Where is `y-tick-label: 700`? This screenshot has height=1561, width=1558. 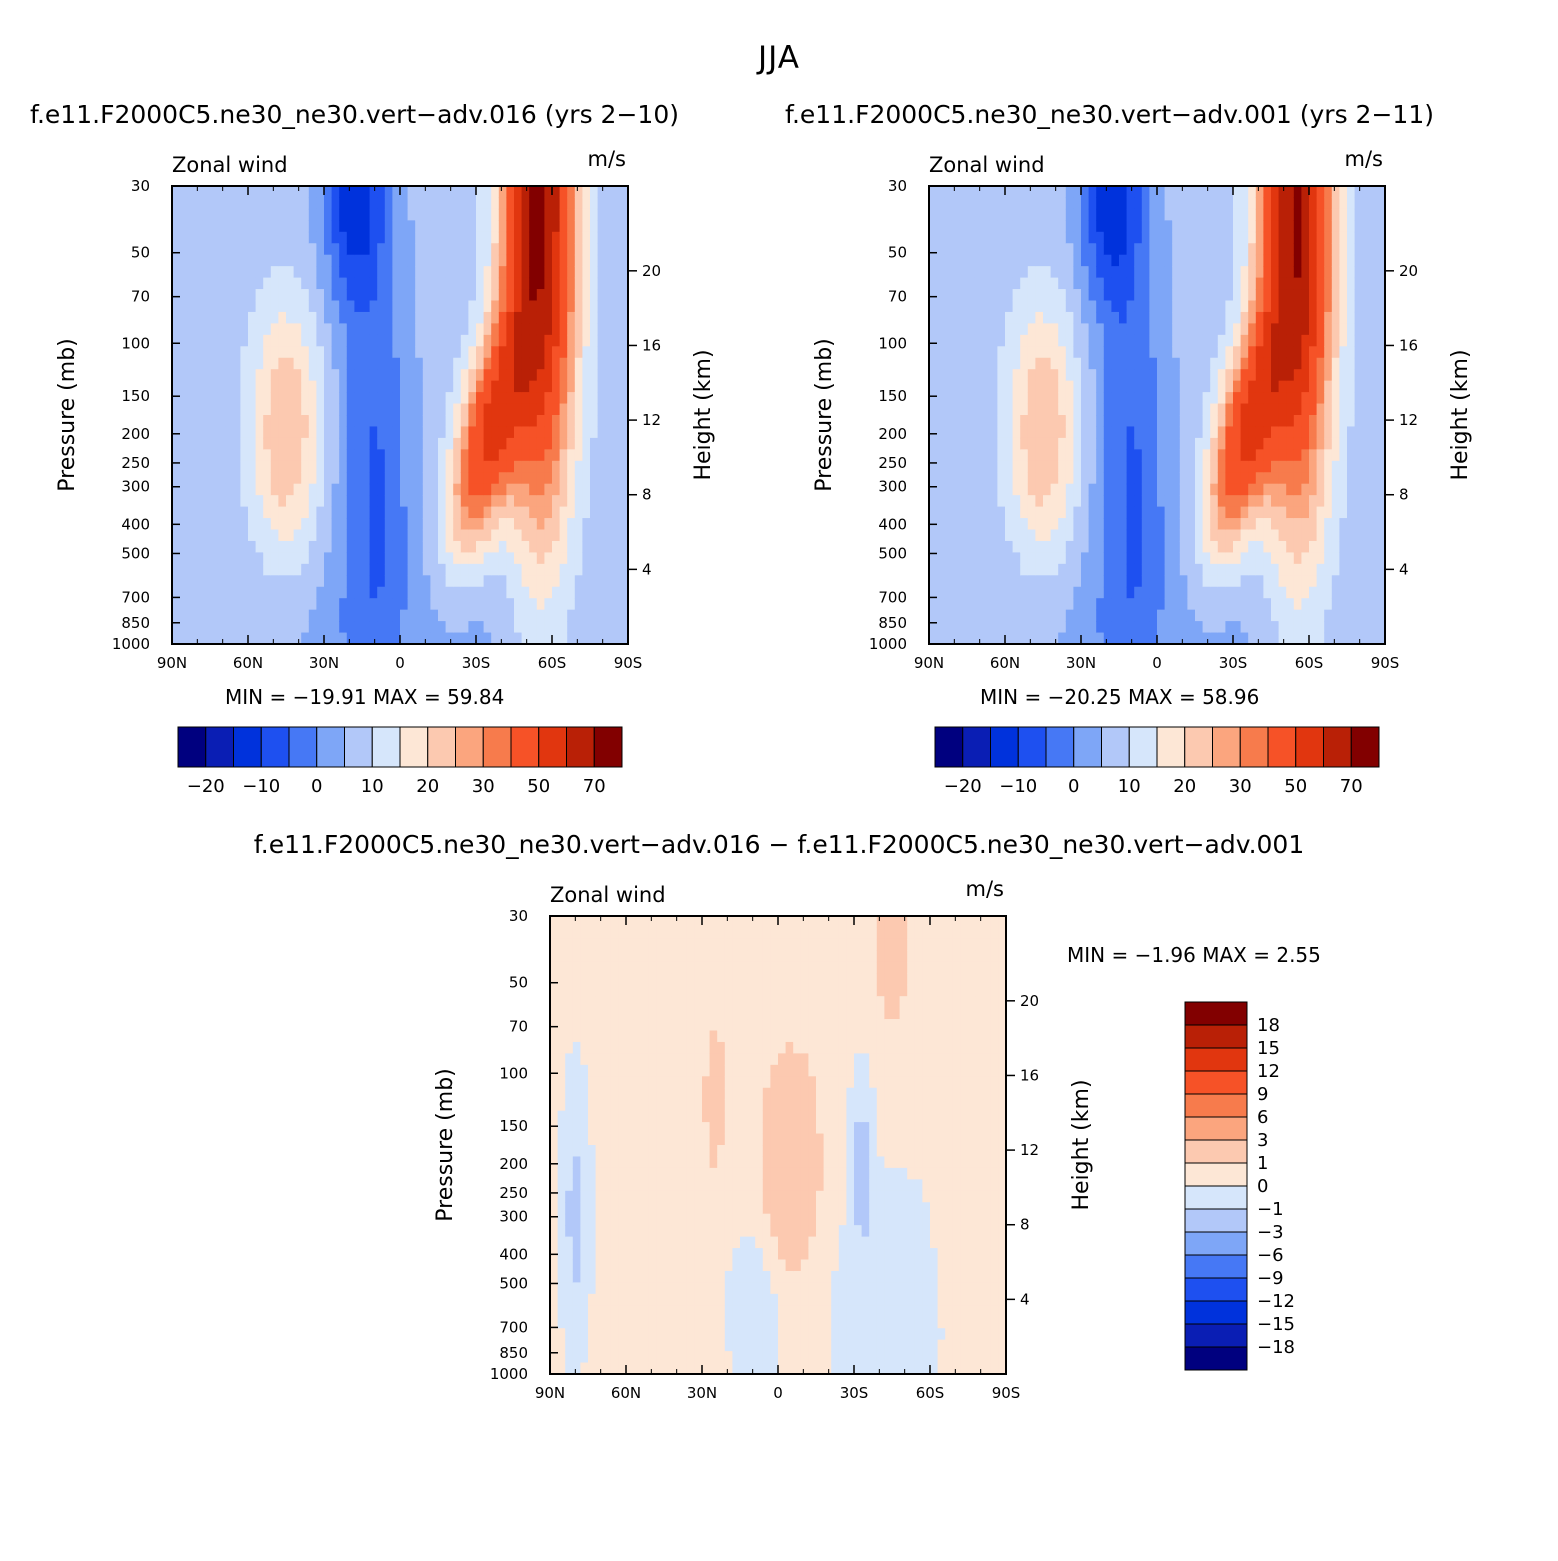 y-tick-label: 700 is located at coordinates (892, 597).